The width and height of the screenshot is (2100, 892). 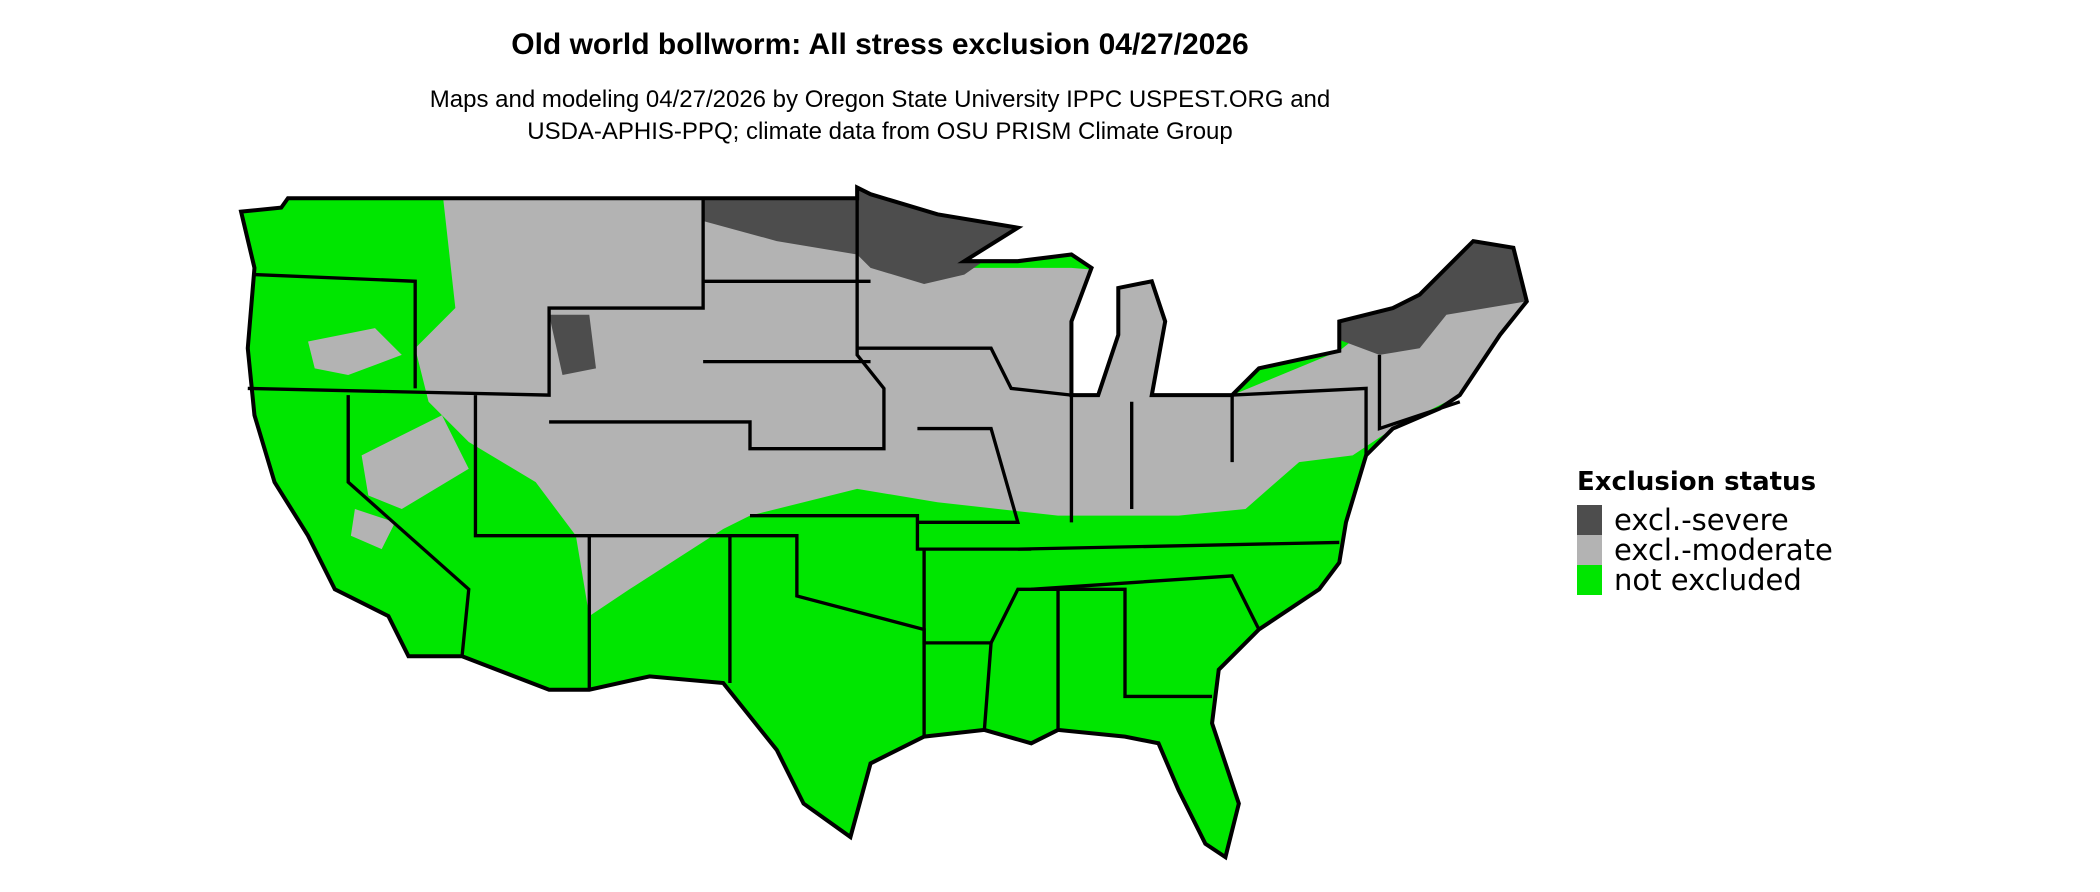 What do you see at coordinates (1038, 281) in the screenshot?
I see `severe-exclusion-area` at bounding box center [1038, 281].